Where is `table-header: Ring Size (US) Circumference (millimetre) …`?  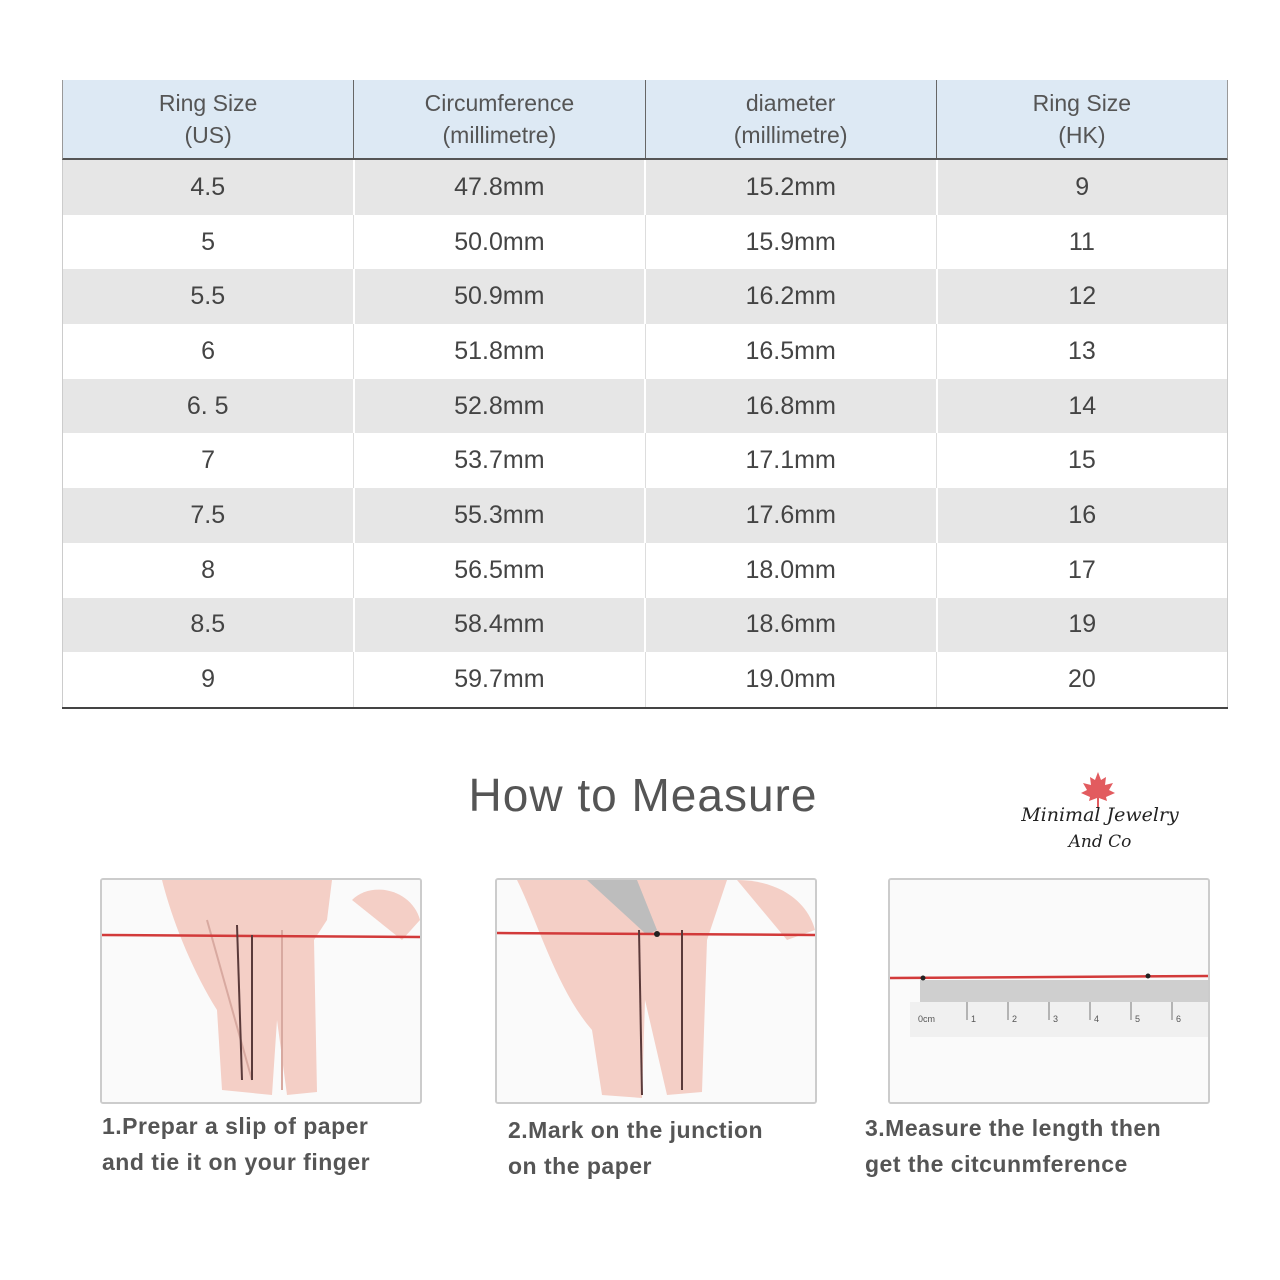 table-header: Ring Size (US) Circumference (millimetre) … is located at coordinates (645, 120).